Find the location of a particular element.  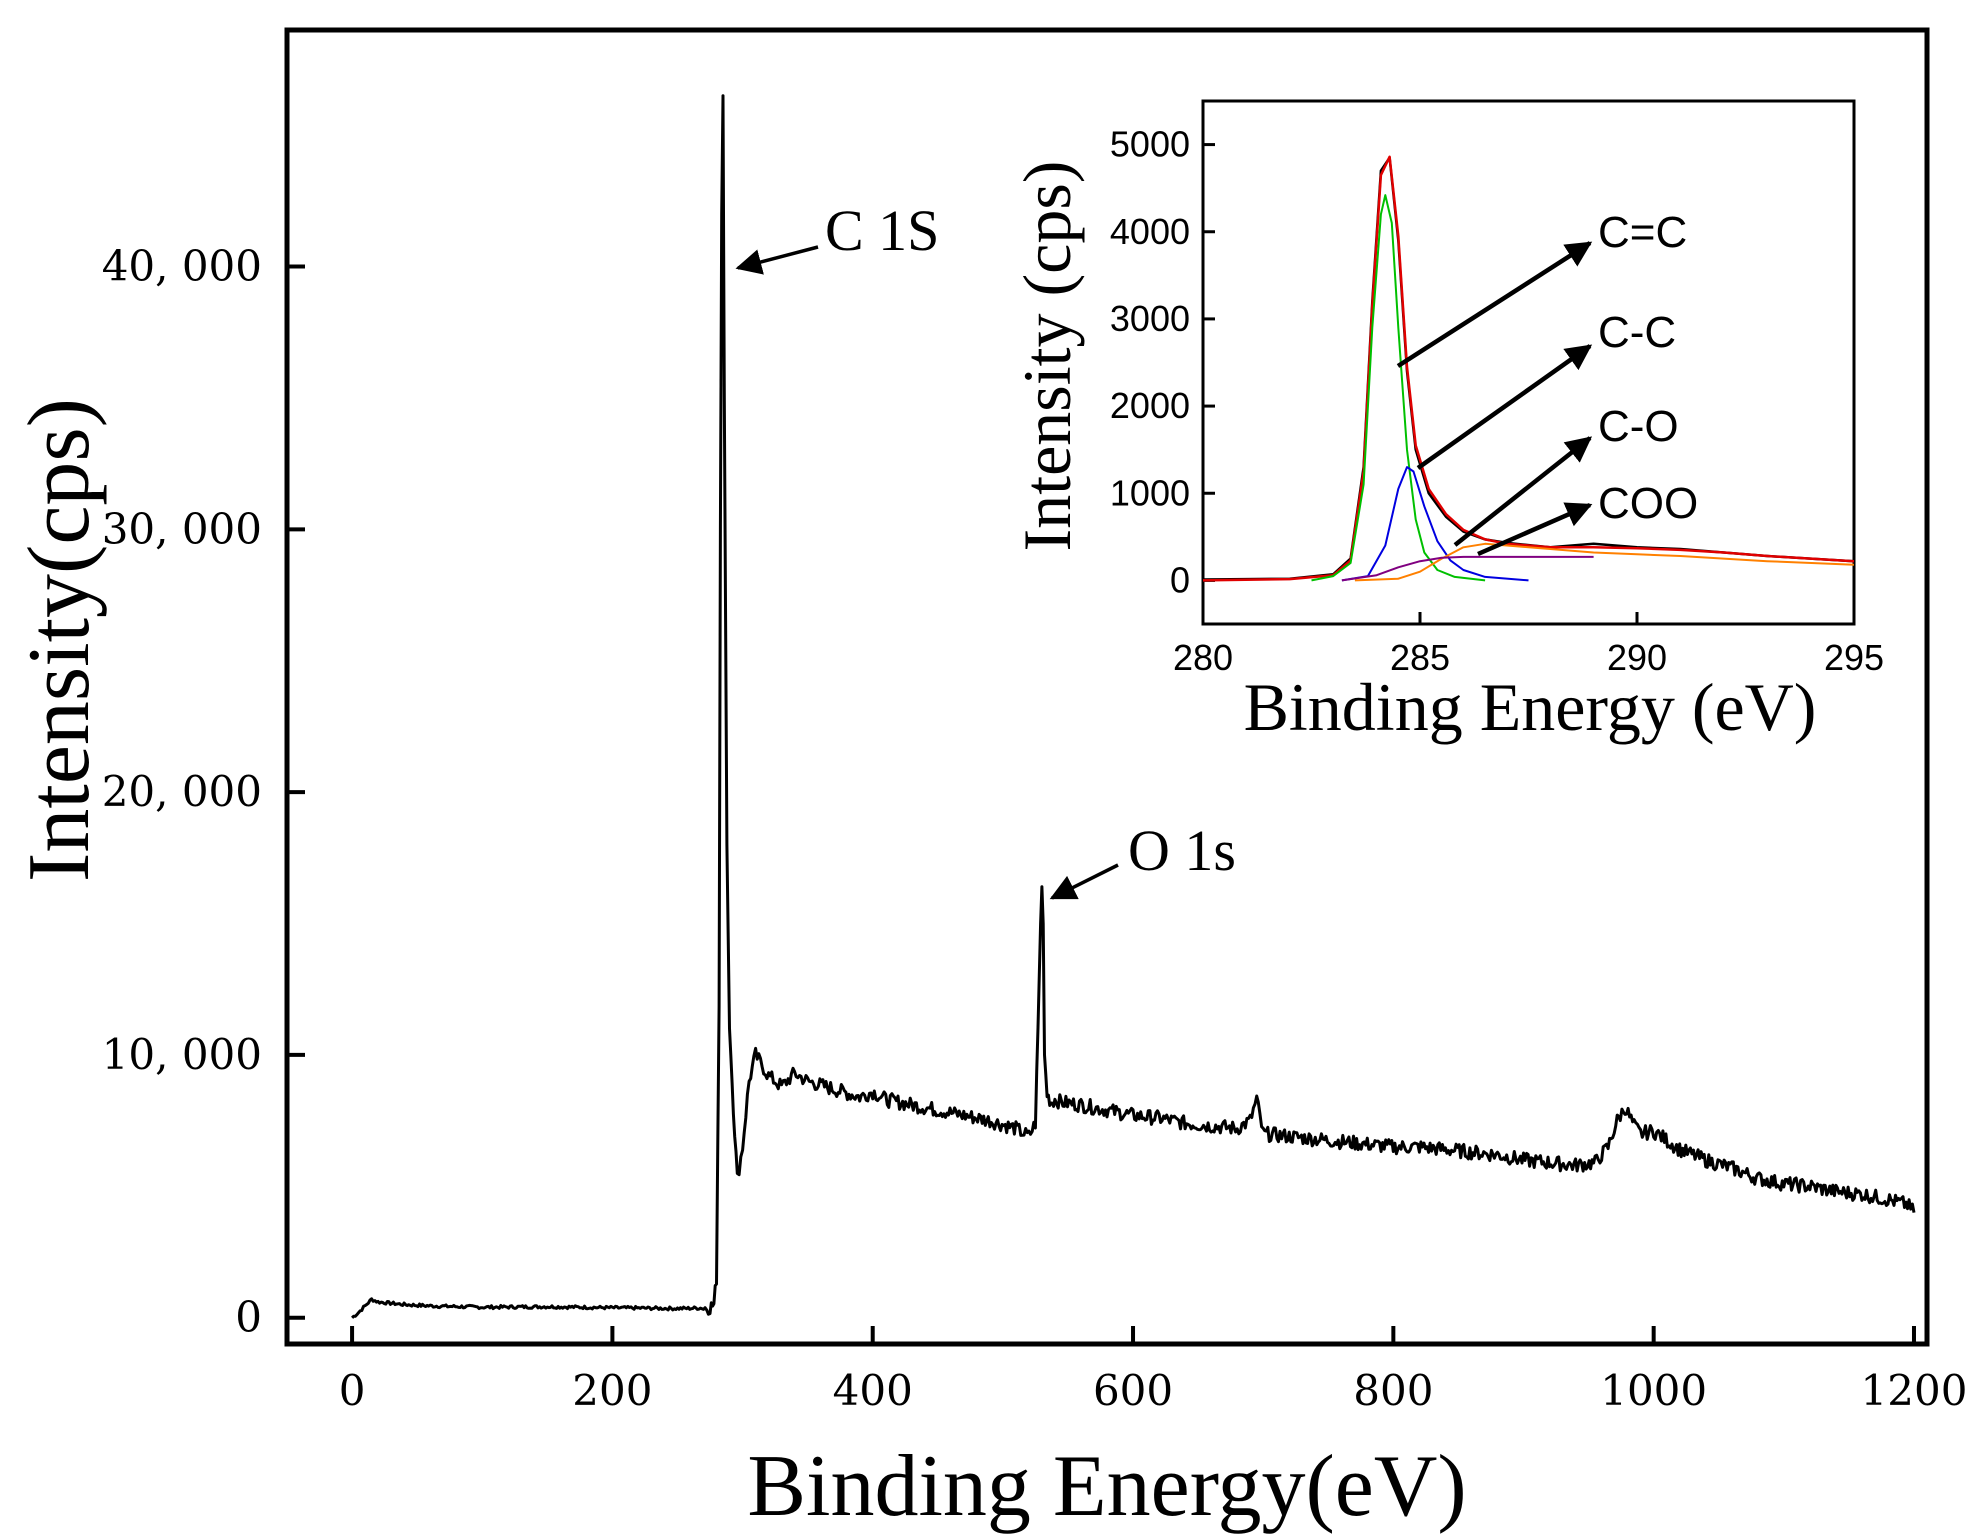

survey-peak-label: O 1s is located at coordinates (1182, 850).